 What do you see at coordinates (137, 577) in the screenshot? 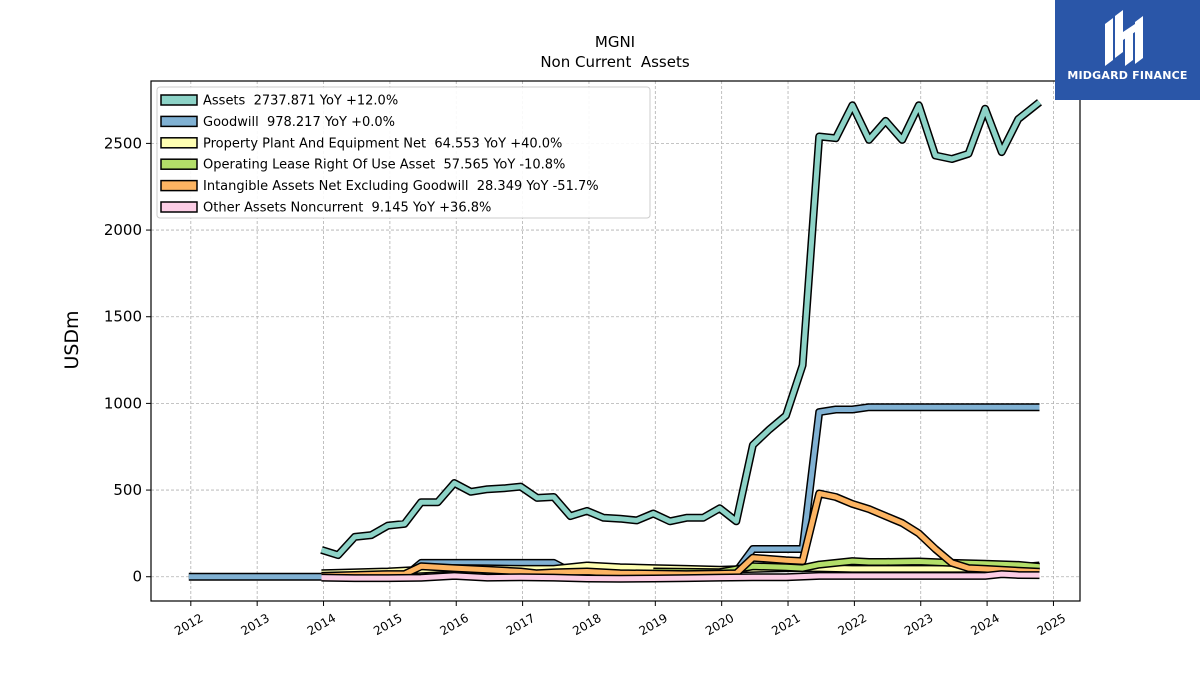
I see `y-tick-label: 0` at bounding box center [137, 577].